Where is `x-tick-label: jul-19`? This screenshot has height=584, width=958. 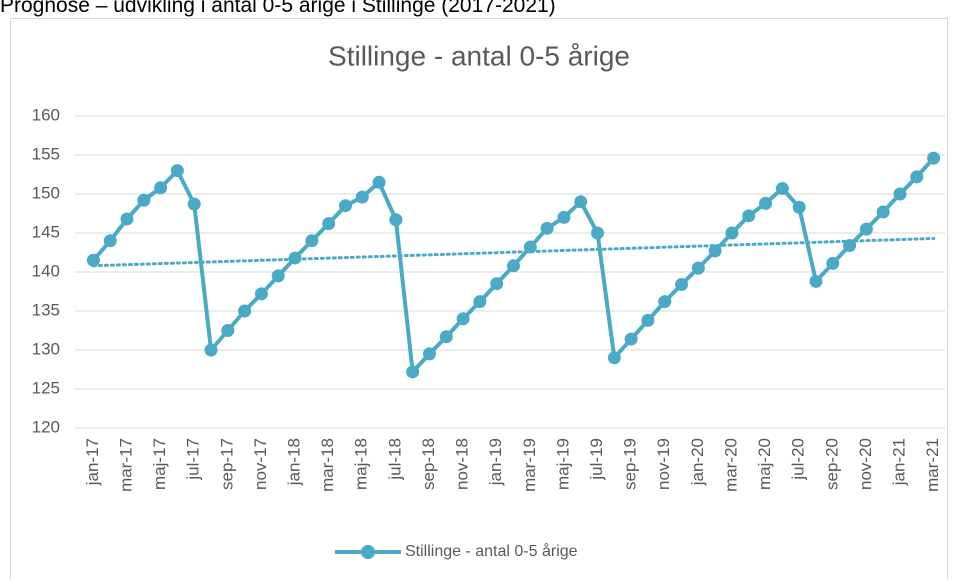
x-tick-label: jul-19 is located at coordinates (596, 459).